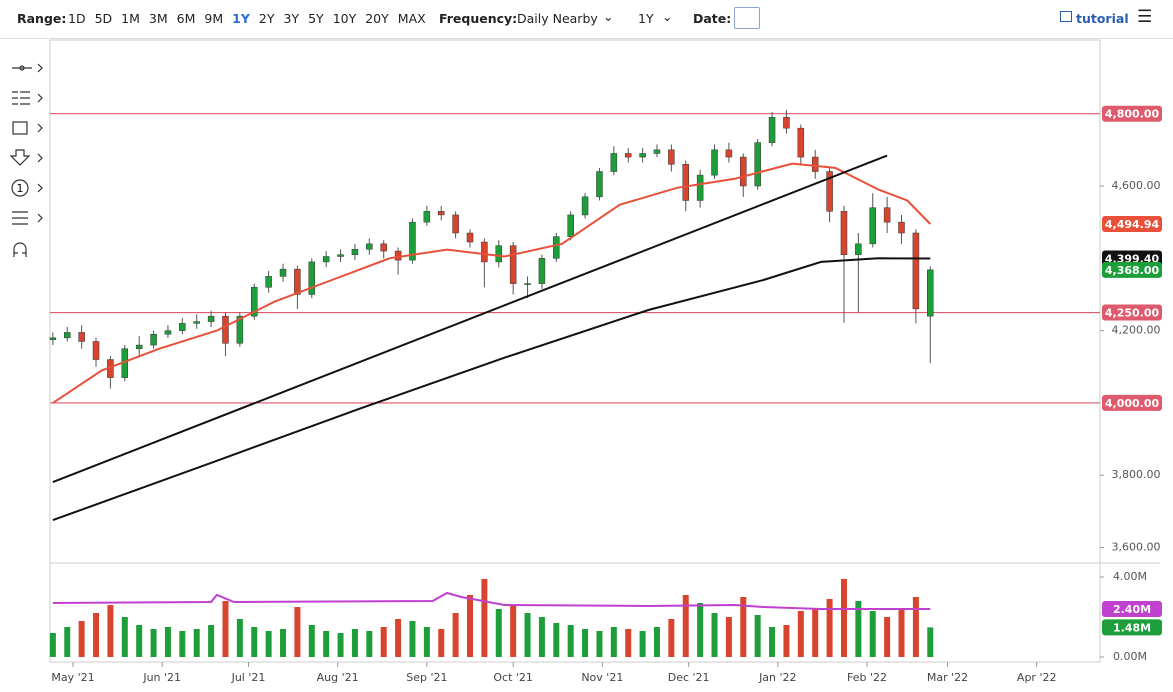 The height and width of the screenshot is (692, 1173). Describe the element at coordinates (21, 98) in the screenshot. I see `tool-fib` at that location.